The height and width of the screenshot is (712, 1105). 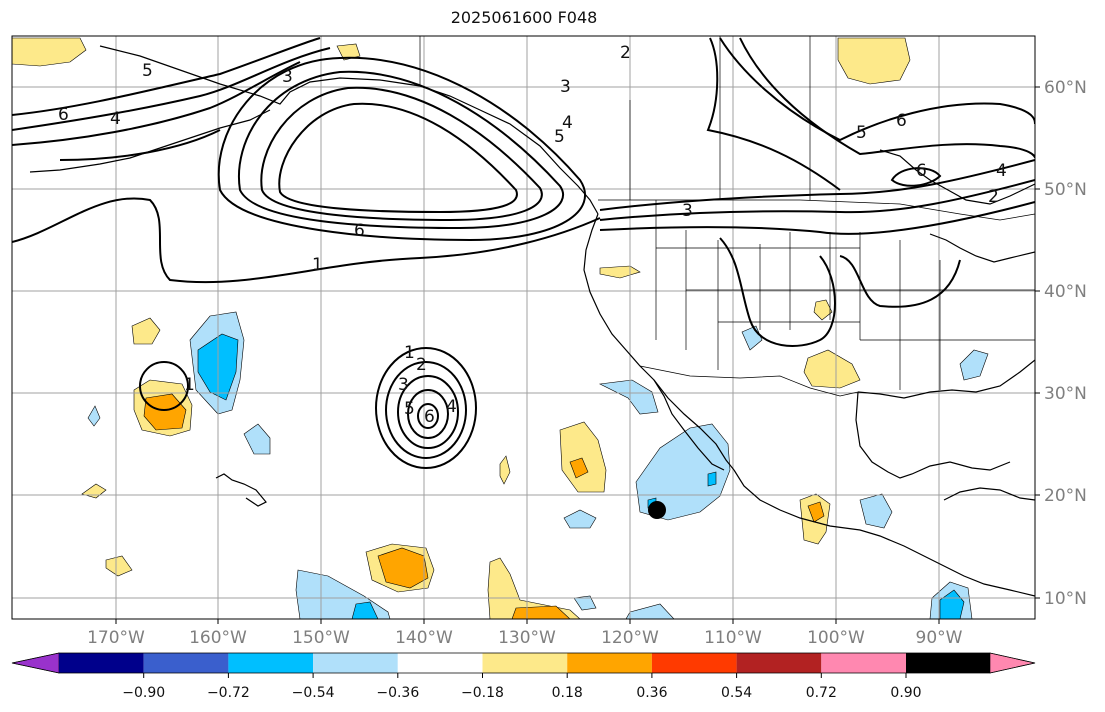 I want to click on map-title: 2025061600 F048, so click(x=524, y=17).